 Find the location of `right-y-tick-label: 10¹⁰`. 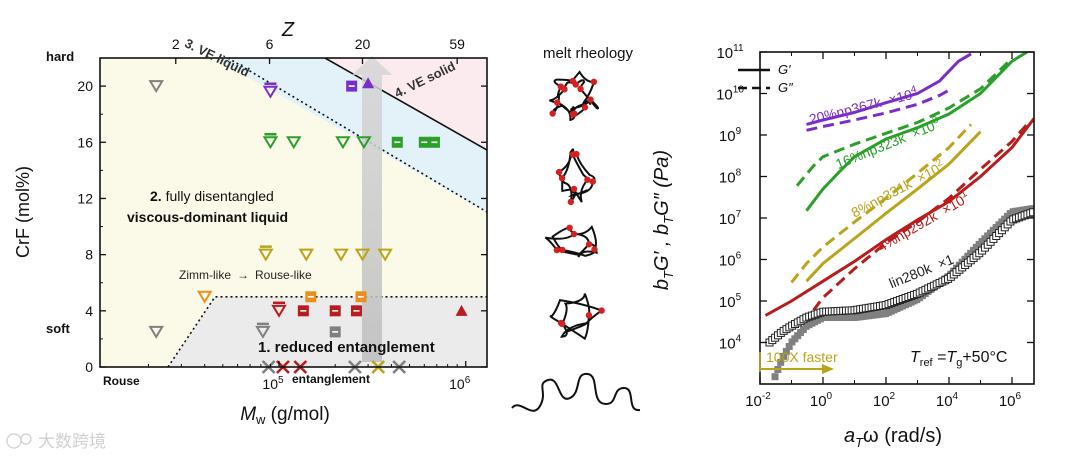

right-y-tick-label: 10¹⁰ is located at coordinates (730, 94).